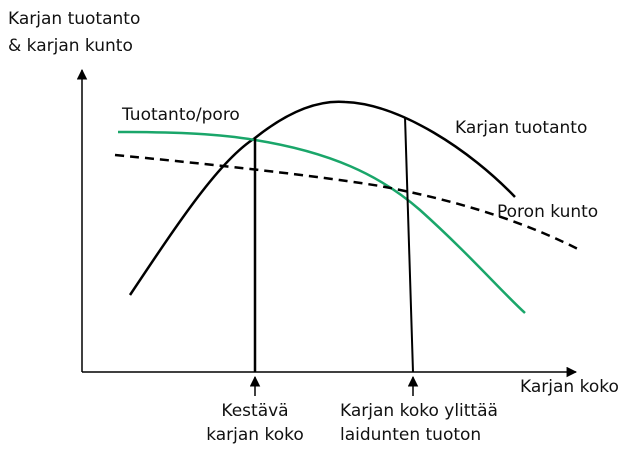  Describe the element at coordinates (547, 212) in the screenshot. I see `curve-label: Poron kunto` at that location.